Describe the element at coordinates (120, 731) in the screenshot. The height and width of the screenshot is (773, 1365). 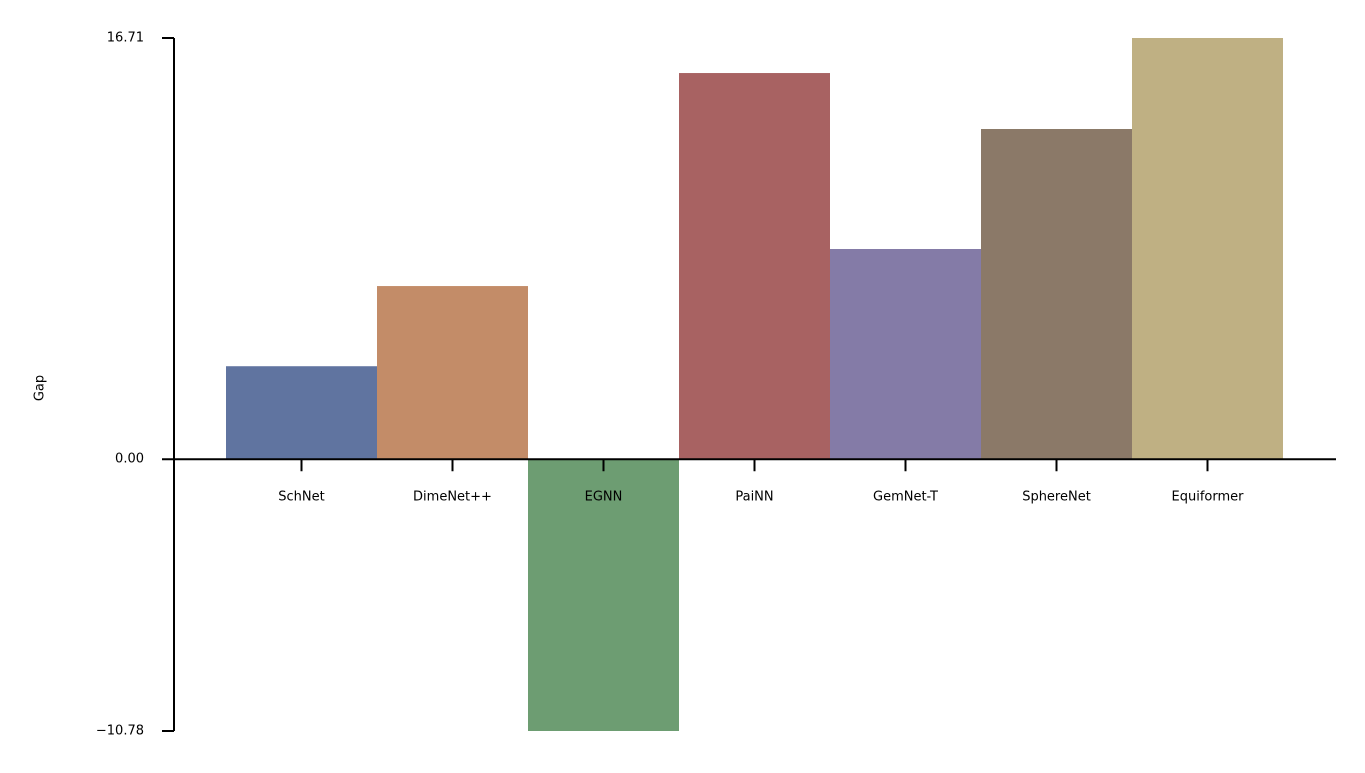
I see `y-tick-label: −10.78` at that location.